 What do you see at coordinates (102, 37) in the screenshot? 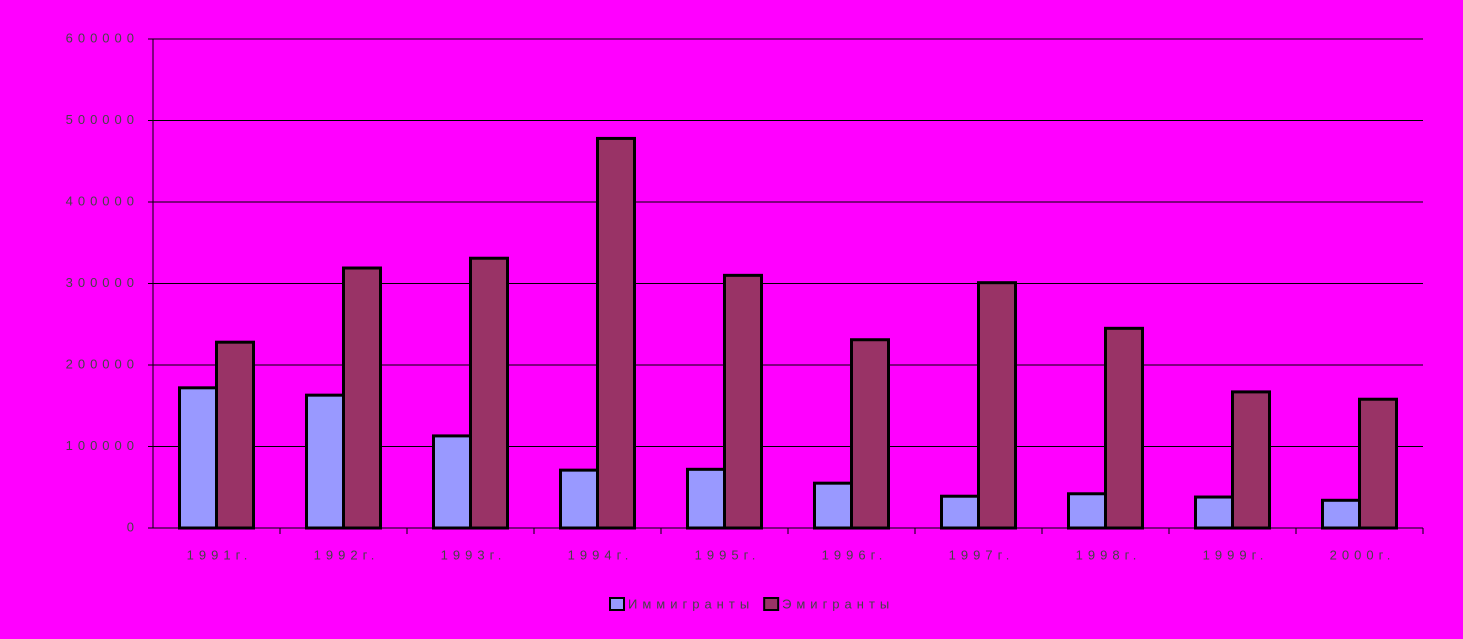
I see `y-tick-label: 600000` at bounding box center [102, 37].